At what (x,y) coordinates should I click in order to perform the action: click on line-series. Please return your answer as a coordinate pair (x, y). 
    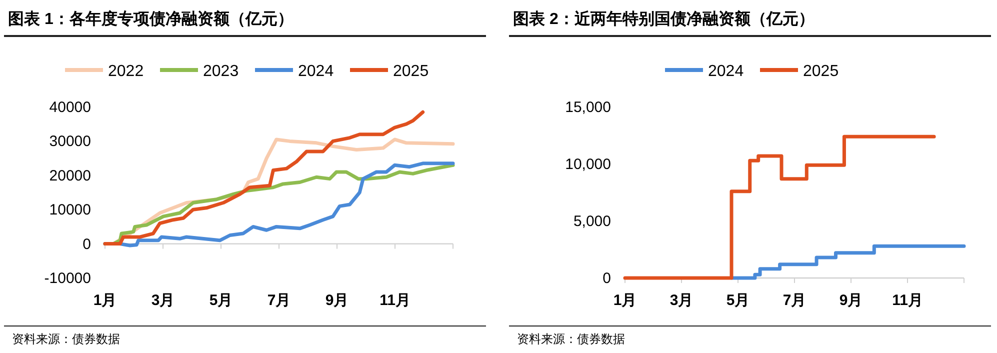
    Looking at the image, I should click on (264, 178).